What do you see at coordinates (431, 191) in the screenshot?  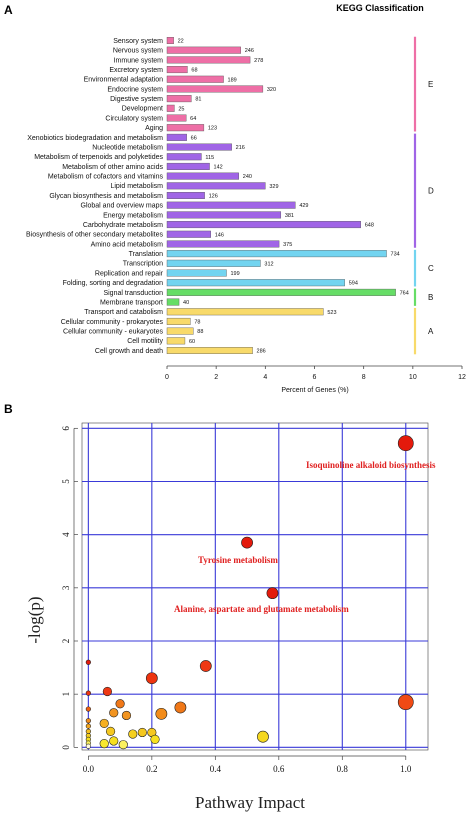 I see `group-label-D: D` at bounding box center [431, 191].